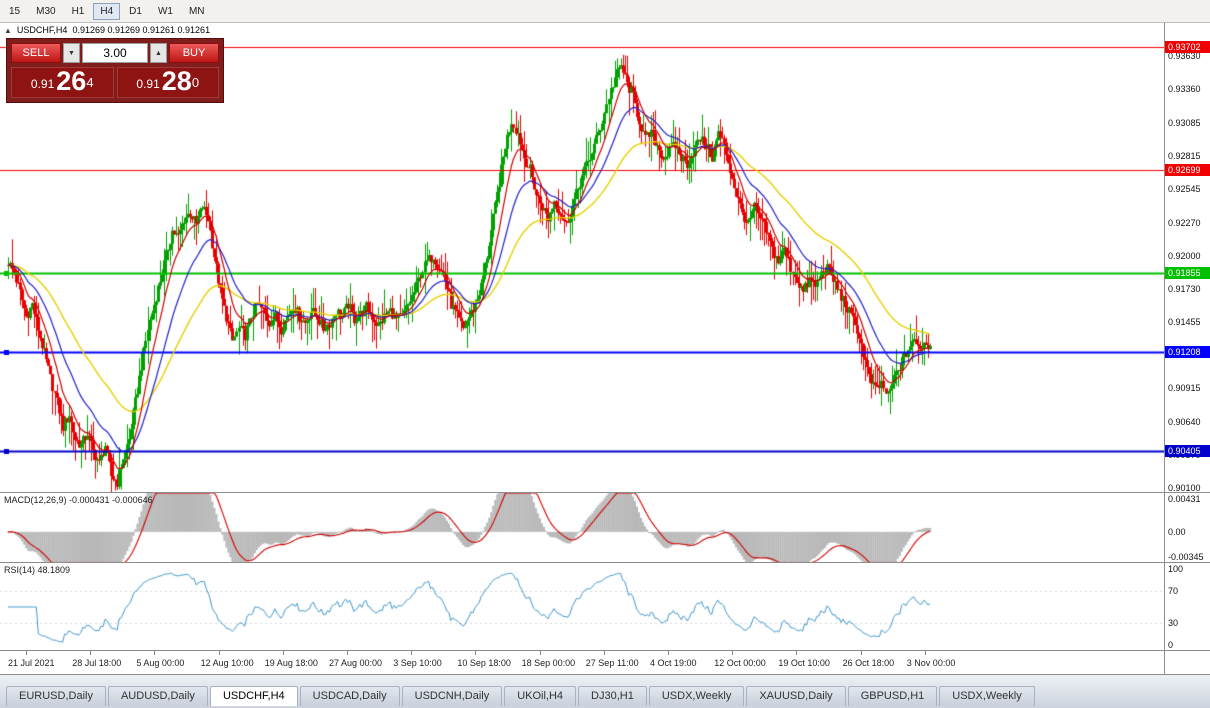 This screenshot has width=1210, height=708. Describe the element at coordinates (1171, 645) in the screenshot. I see `rsi-axis-label: 0` at that location.